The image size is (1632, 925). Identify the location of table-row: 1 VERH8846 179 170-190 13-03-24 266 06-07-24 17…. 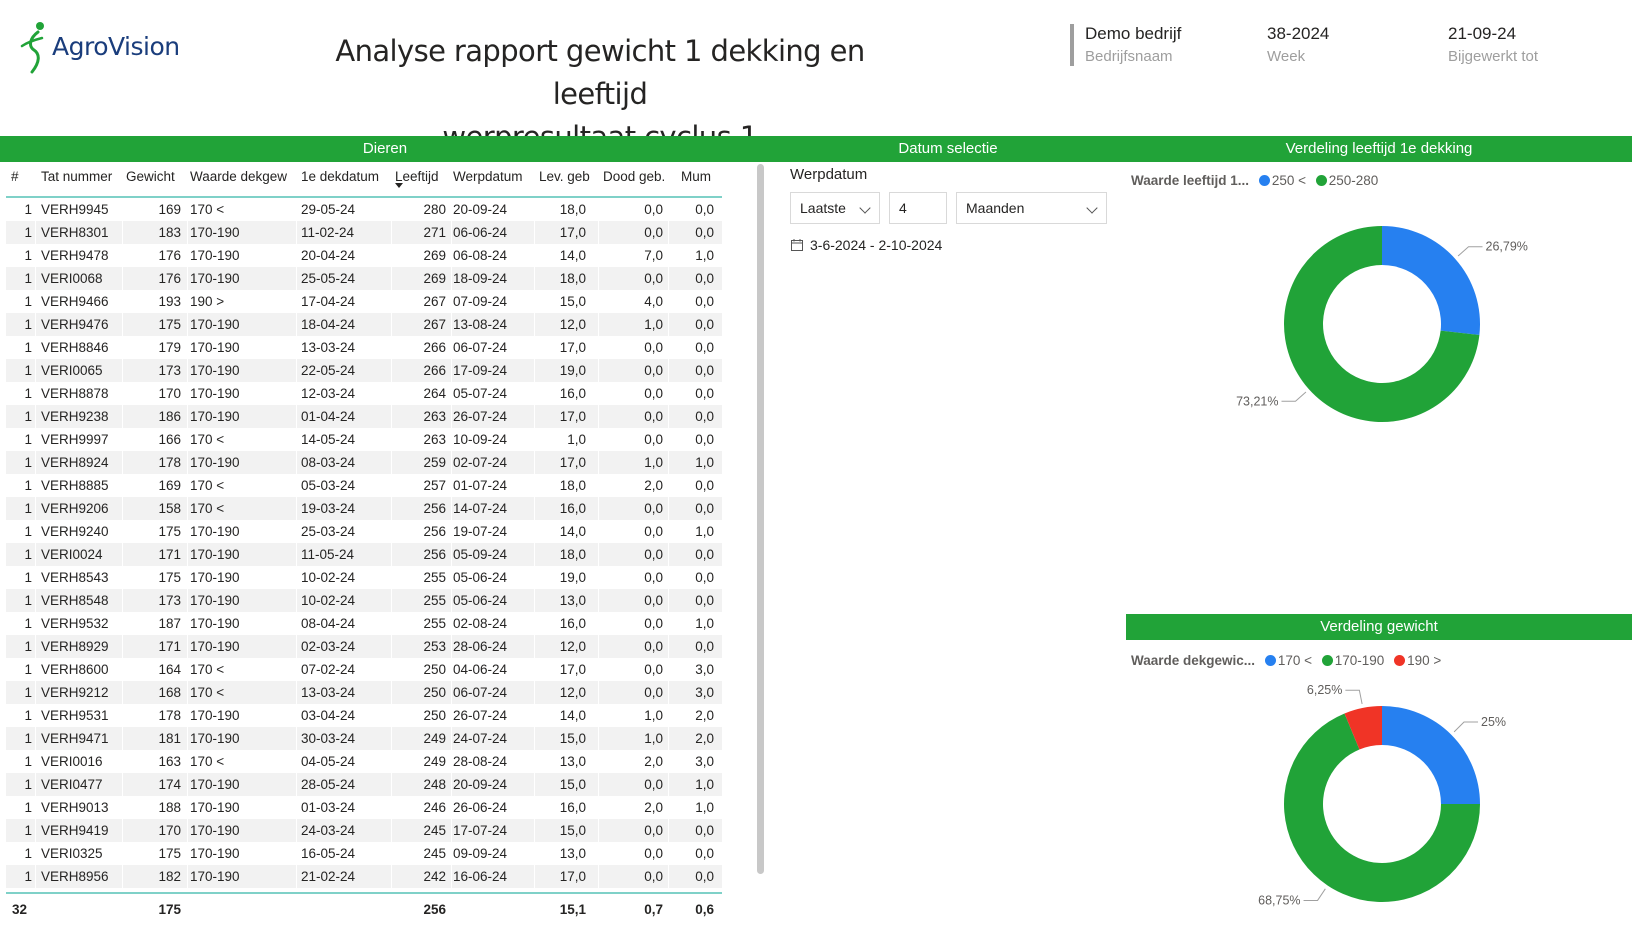
(364, 347).